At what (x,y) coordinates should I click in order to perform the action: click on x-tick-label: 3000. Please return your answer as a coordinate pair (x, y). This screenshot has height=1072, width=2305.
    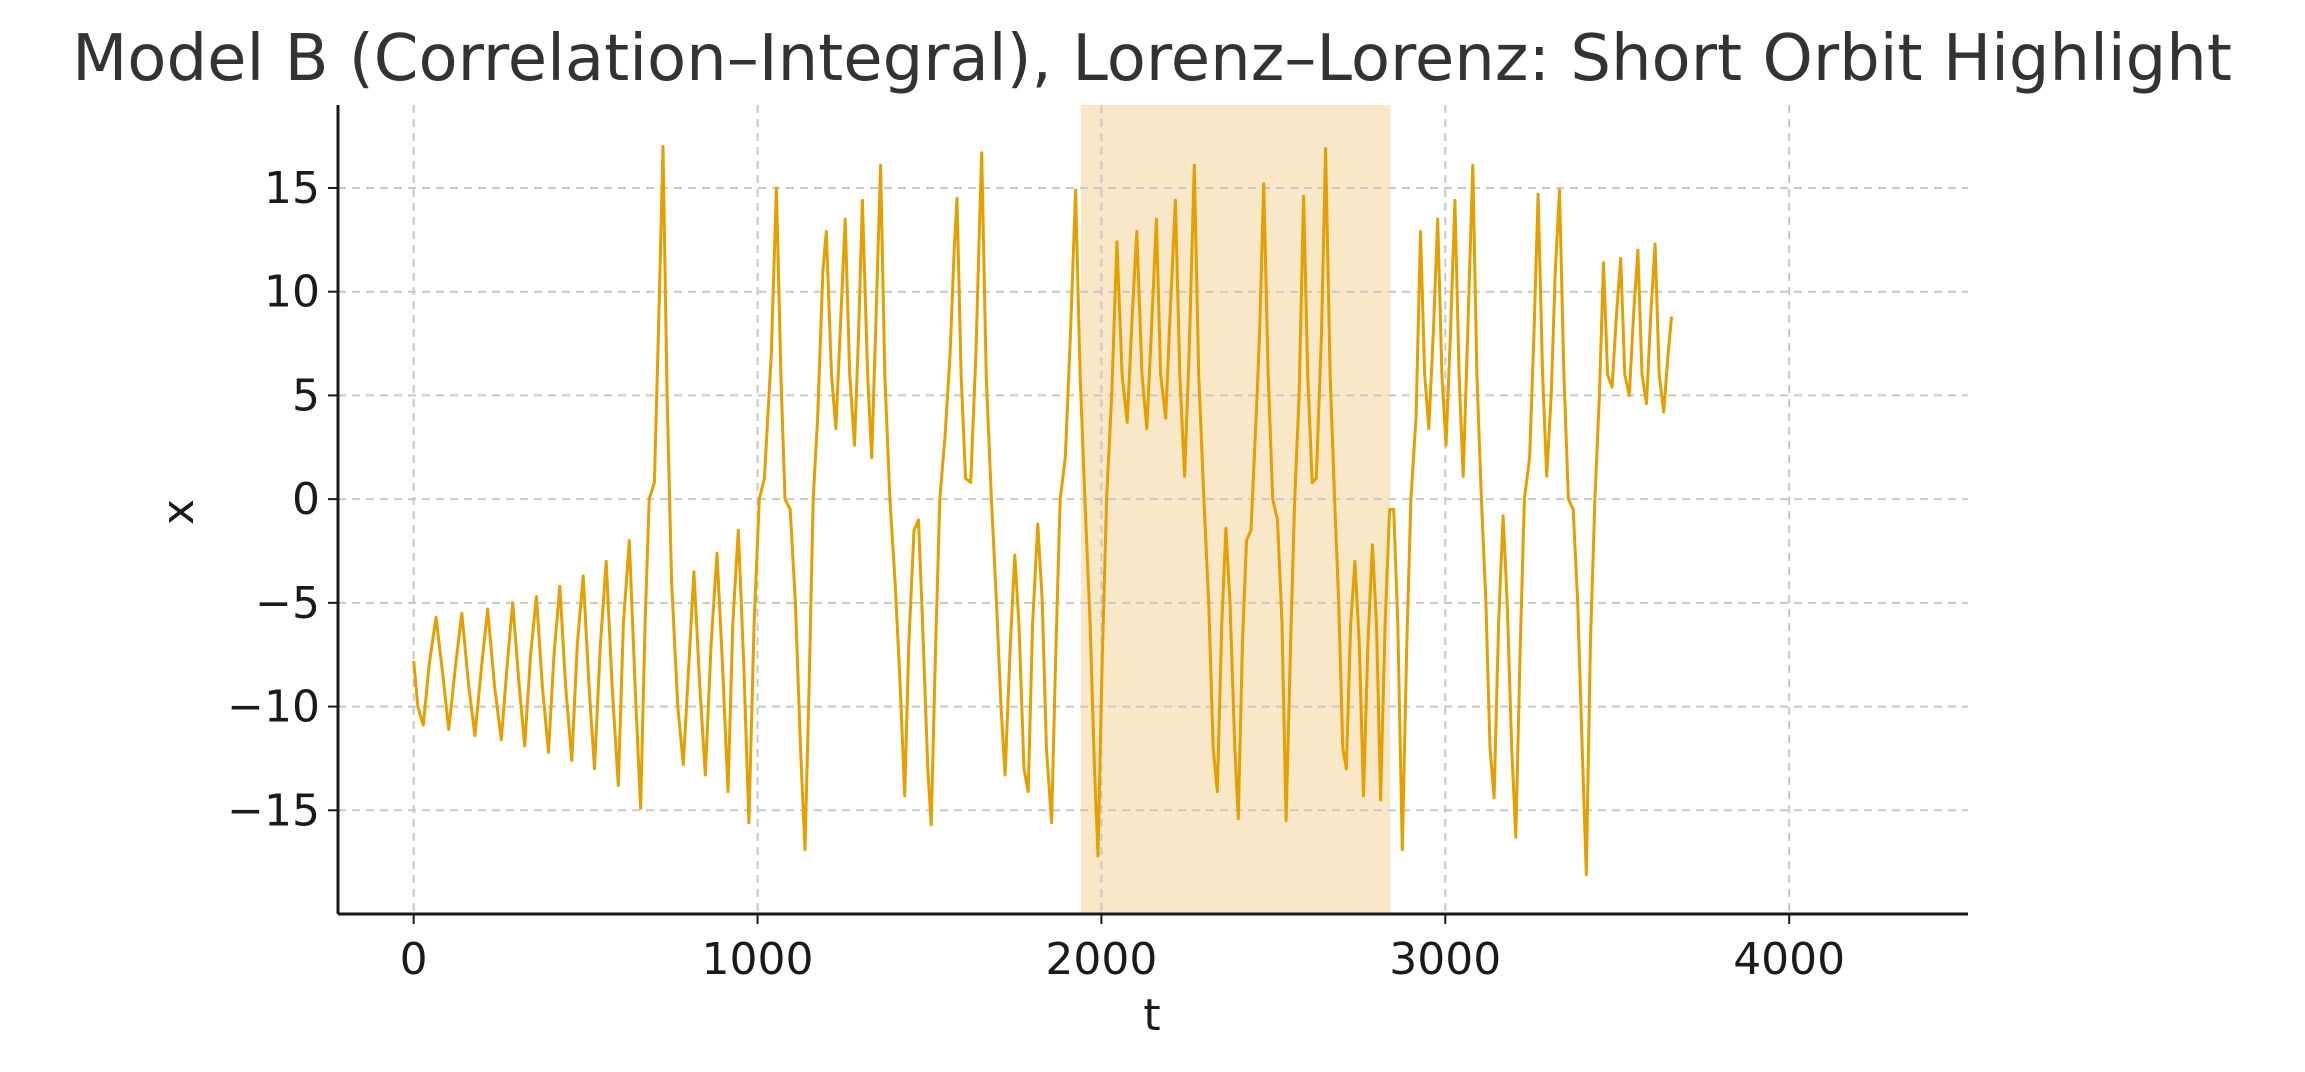
    Looking at the image, I should click on (1445, 959).